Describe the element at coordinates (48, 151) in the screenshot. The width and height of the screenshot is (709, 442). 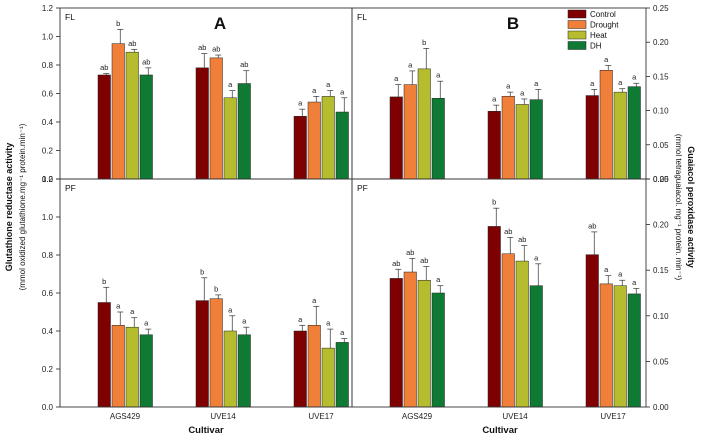
I see `y-tick-label: 0.2` at that location.